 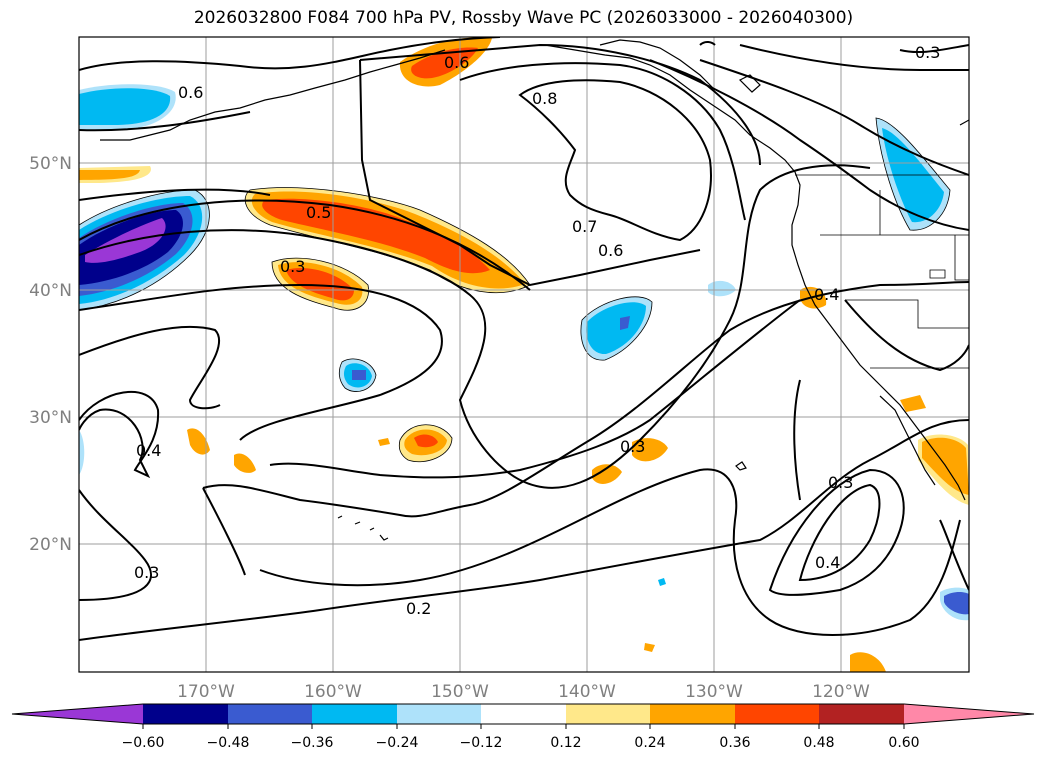 What do you see at coordinates (50, 545) in the screenshot?
I see `lat-label-20n: 20°N` at bounding box center [50, 545].